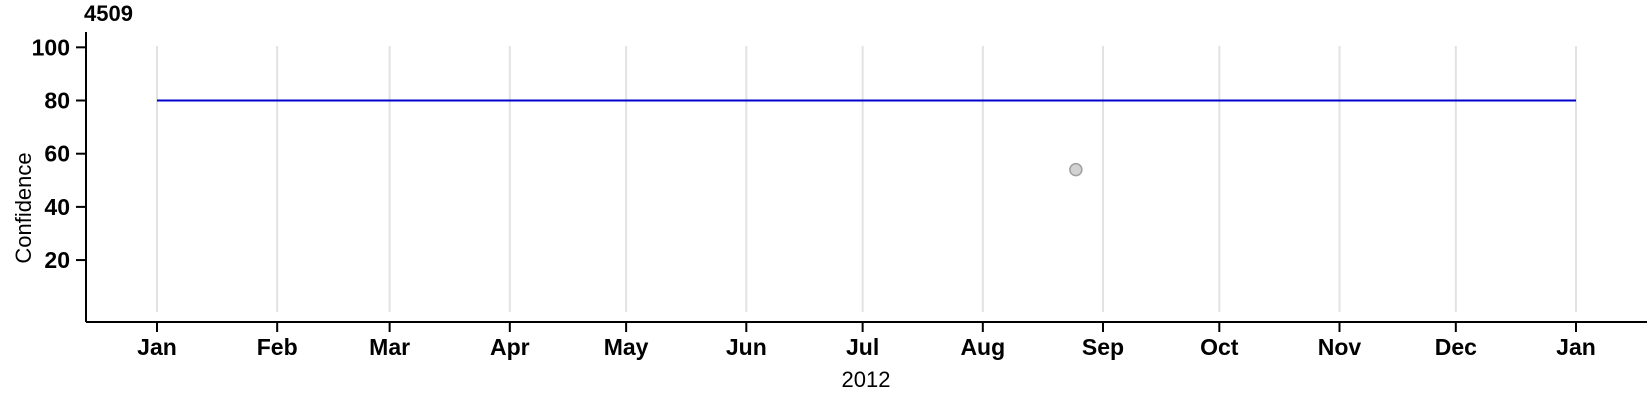  What do you see at coordinates (510, 347) in the screenshot?
I see `x-tick-label: Apr` at bounding box center [510, 347].